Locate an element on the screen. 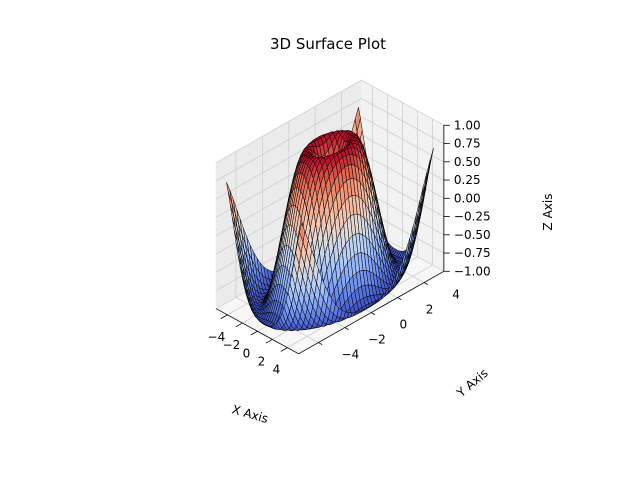 Image resolution: width=640 pixels, height=480 pixels. z-tick-labels: −1.00 −0.75 −0.50 −0.25 0.00 0.25 0.50 0.75 1.00 is located at coordinates (467, 198).